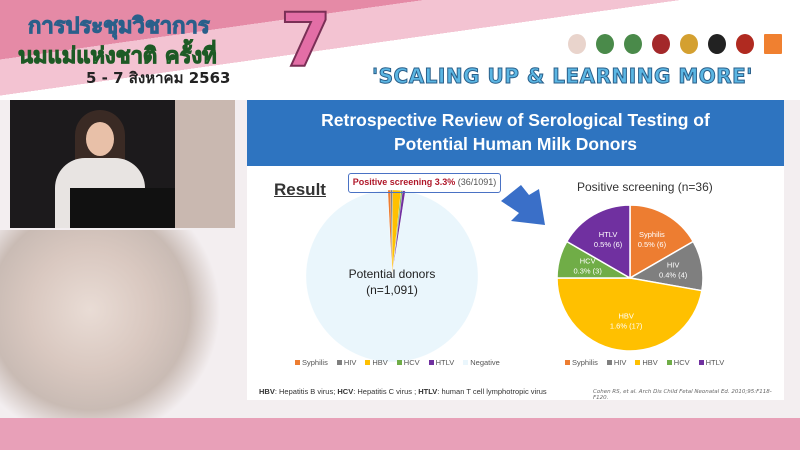 The width and height of the screenshot is (800, 450). I want to click on pie-slice-syphilis, so click(662, 242).